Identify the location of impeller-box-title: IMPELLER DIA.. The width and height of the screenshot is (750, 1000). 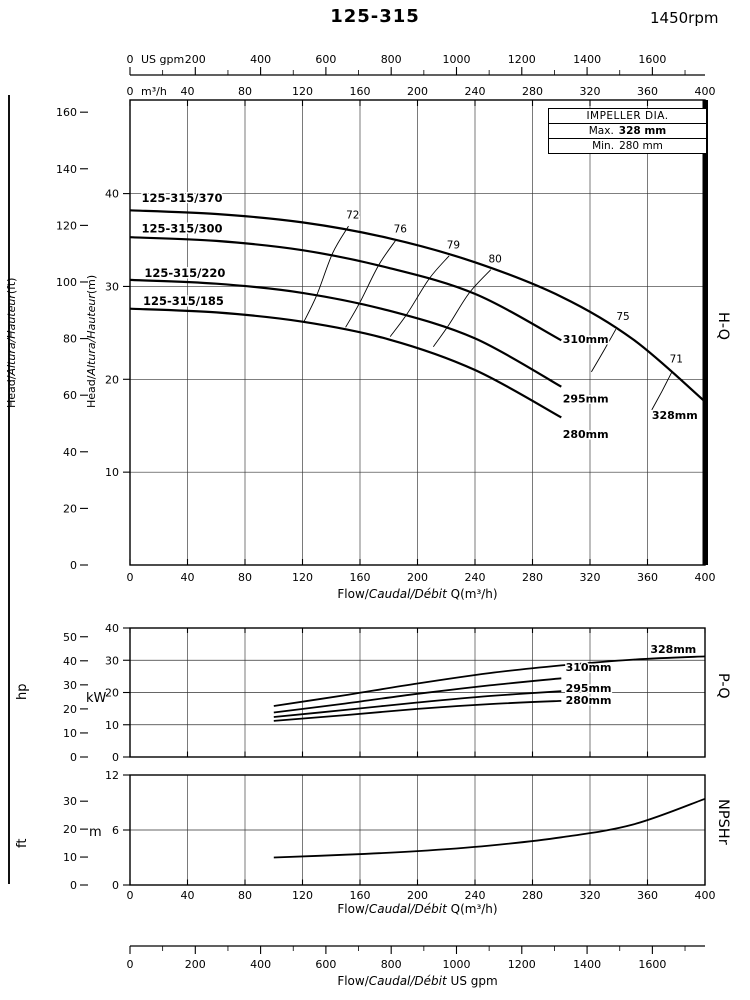
(627, 116).